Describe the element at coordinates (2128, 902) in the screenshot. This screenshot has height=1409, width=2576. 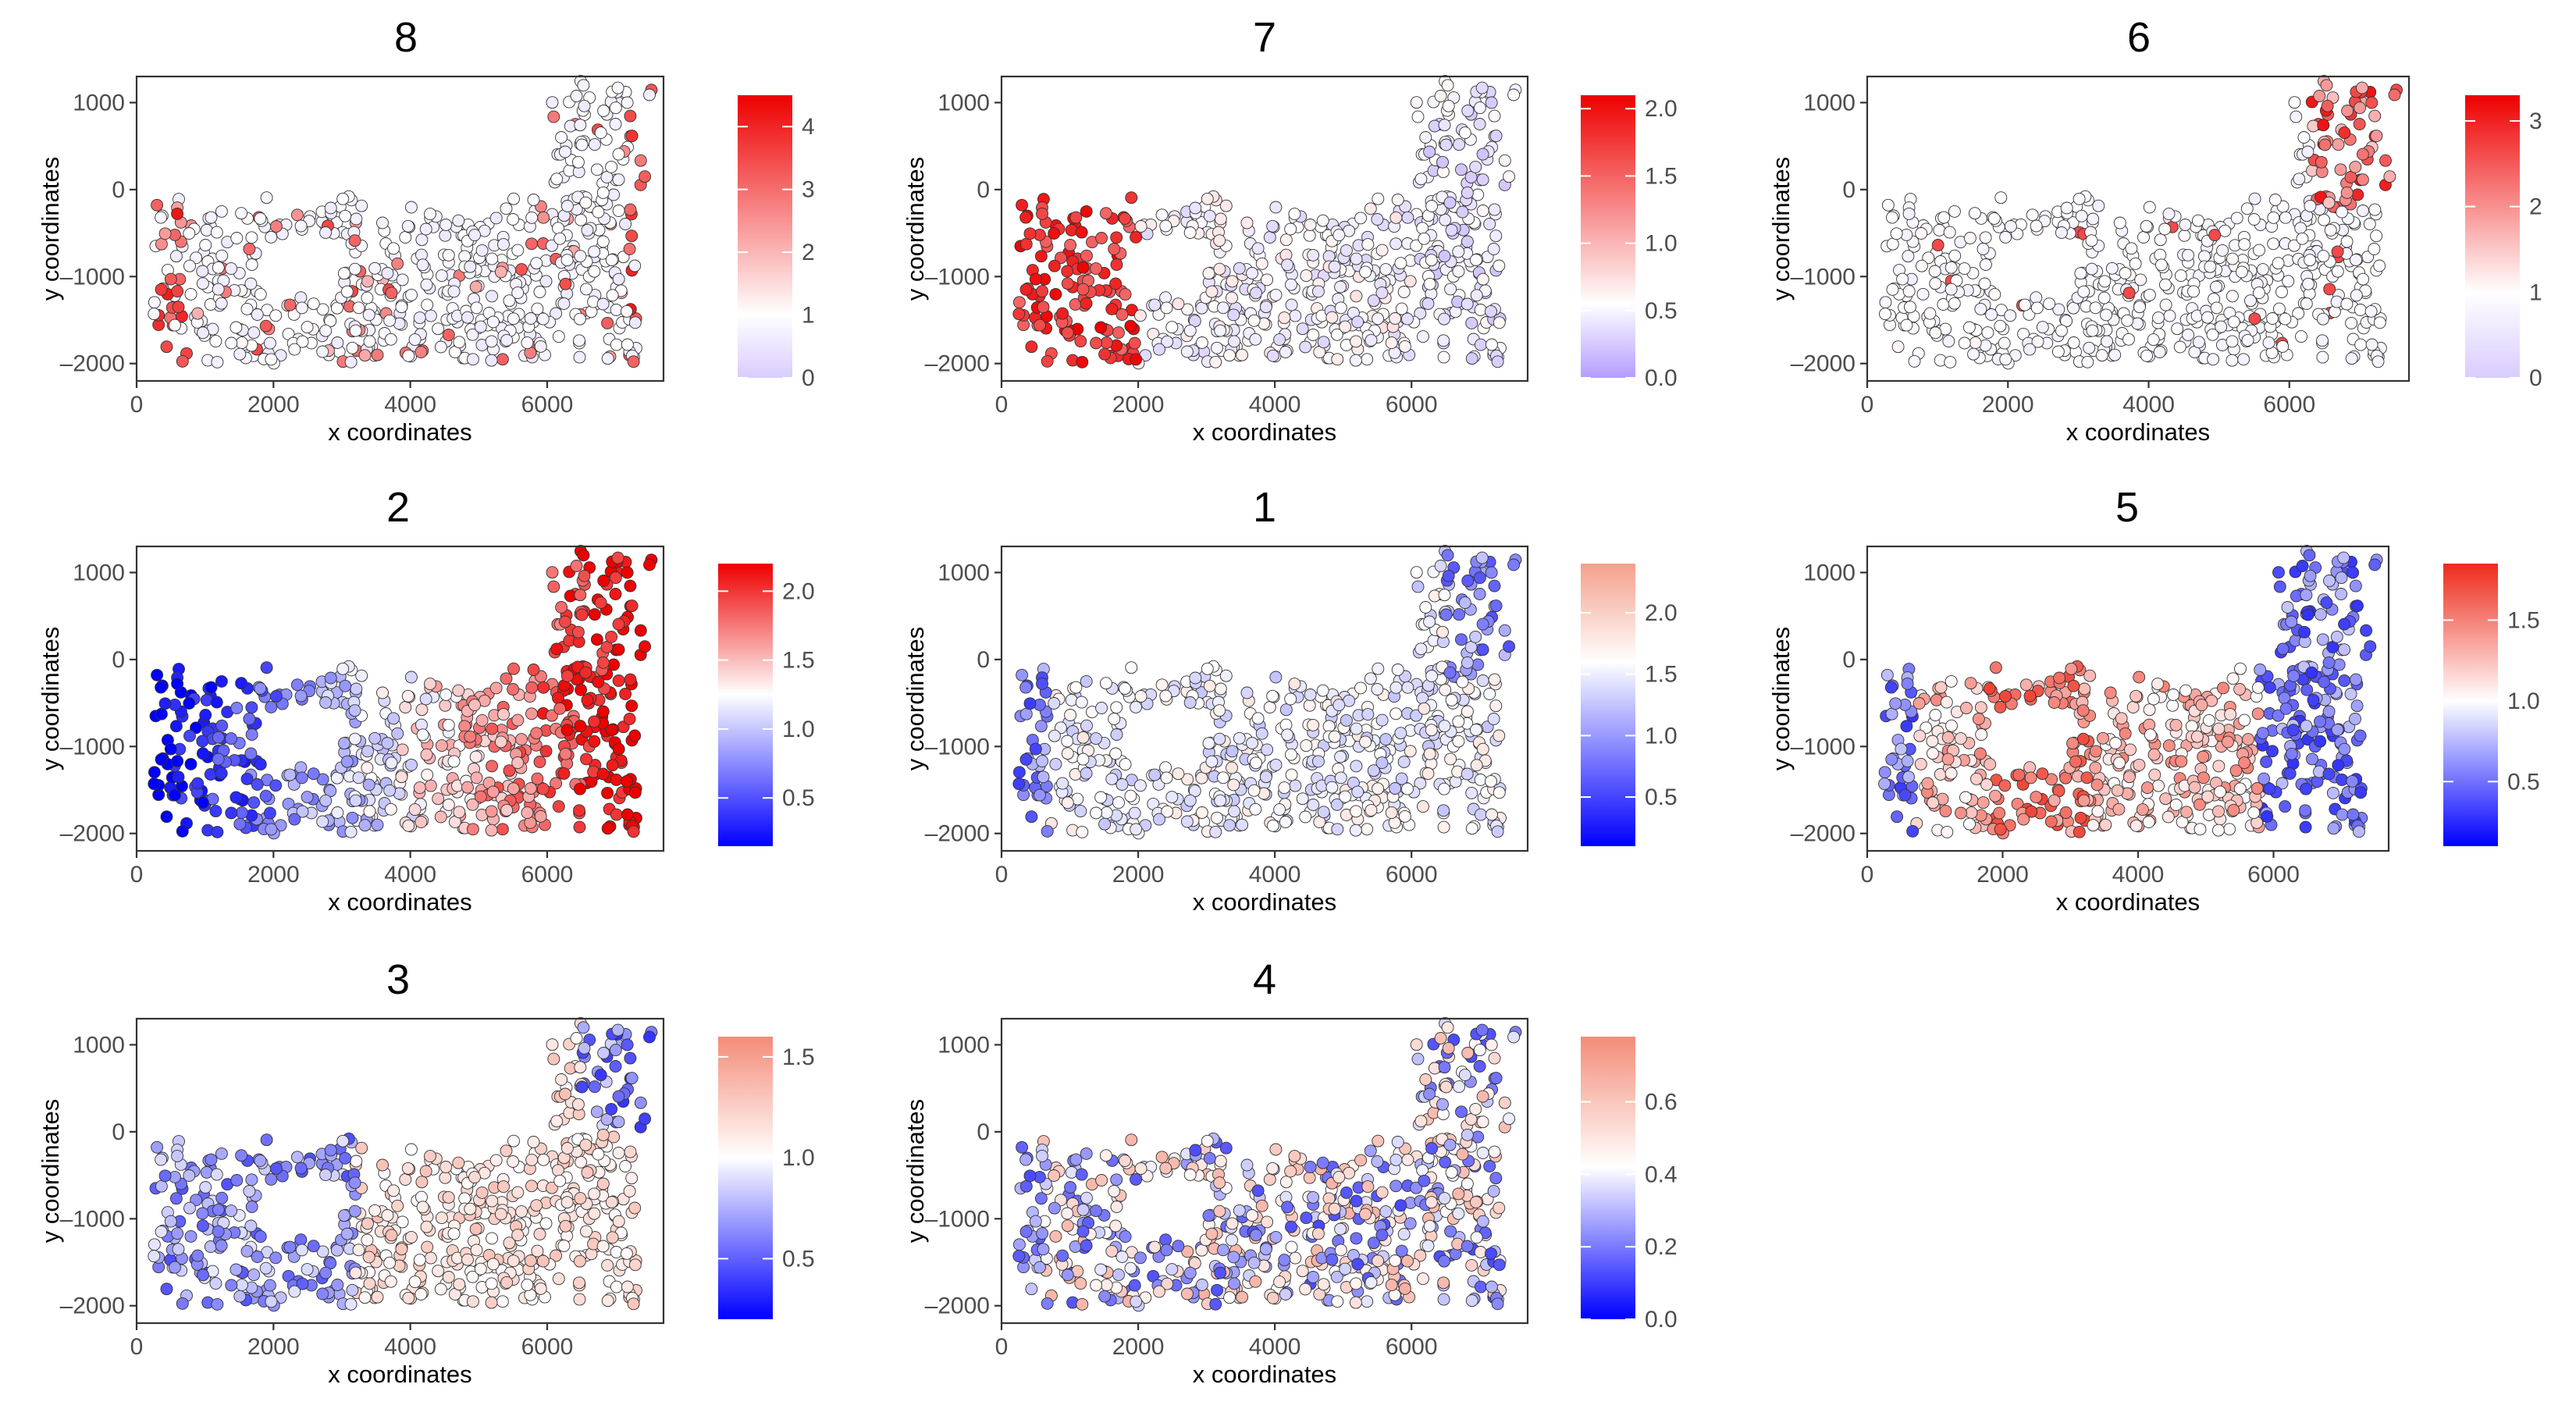
I see `x-axis-label: x coordinates` at that location.